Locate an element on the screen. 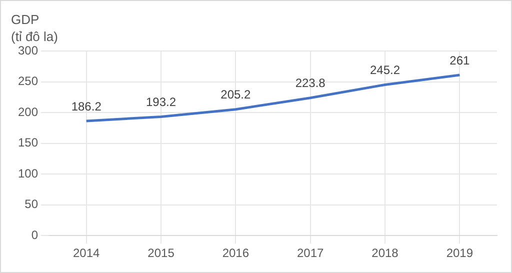 The height and width of the screenshot is (273, 512). data-label: 205.2 is located at coordinates (236, 95).